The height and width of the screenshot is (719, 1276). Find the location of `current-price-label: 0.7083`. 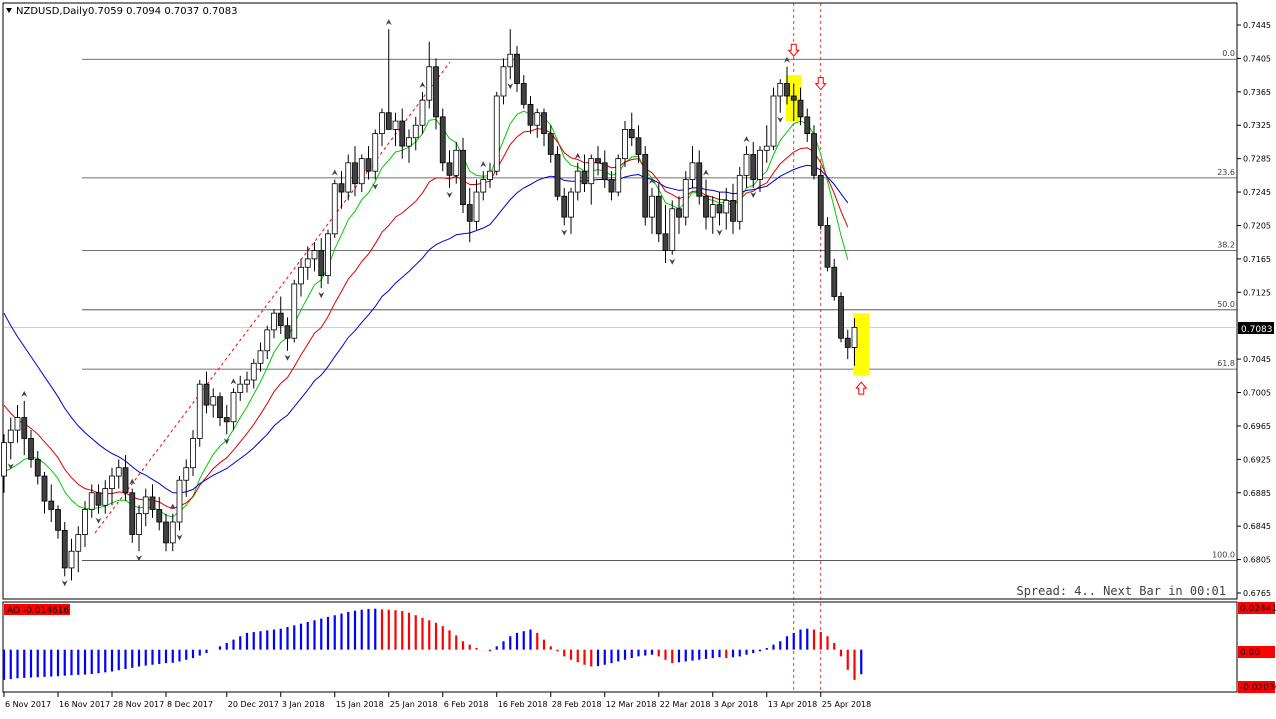

current-price-label: 0.7083 is located at coordinates (1257, 330).